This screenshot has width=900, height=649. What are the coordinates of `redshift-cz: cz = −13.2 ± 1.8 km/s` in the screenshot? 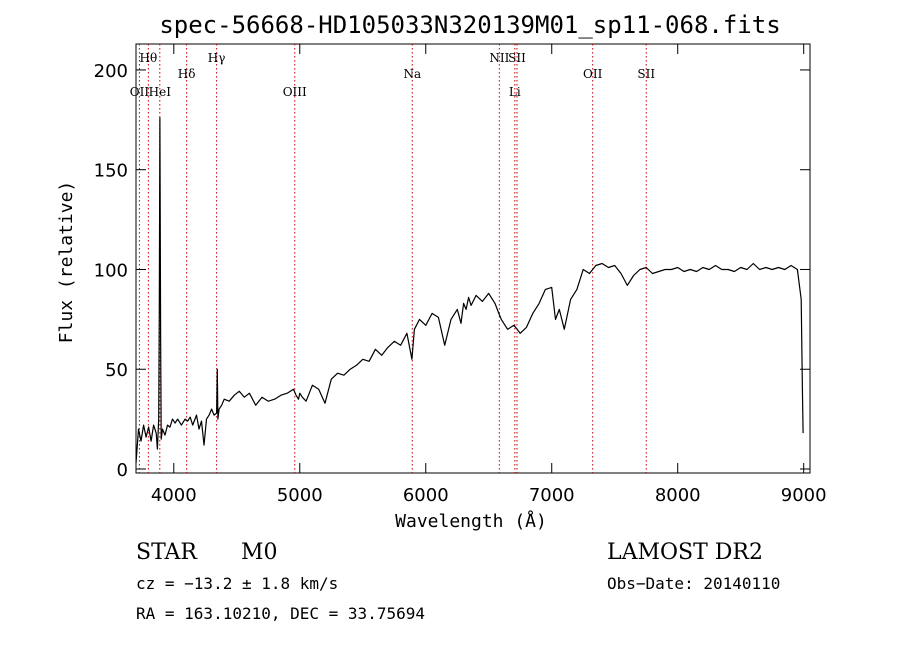 It's located at (237, 583).